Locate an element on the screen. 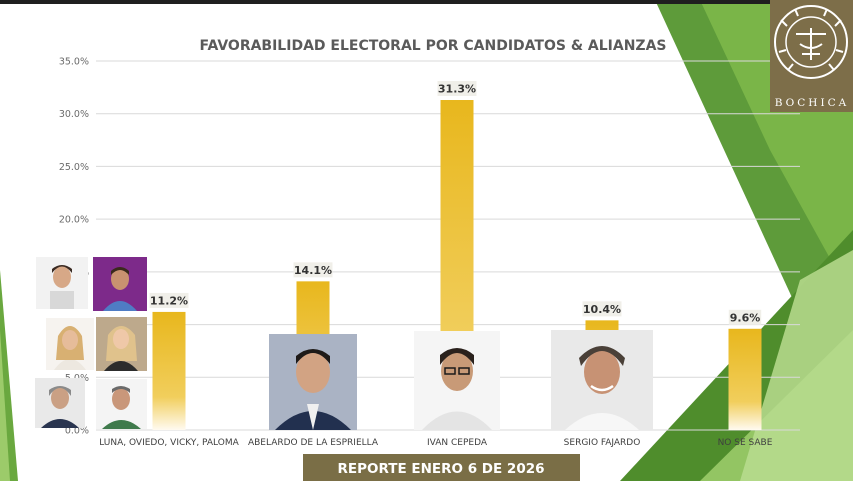 The width and height of the screenshot is (853, 481). candidate-photo-fajardo is located at coordinates (602, 380).